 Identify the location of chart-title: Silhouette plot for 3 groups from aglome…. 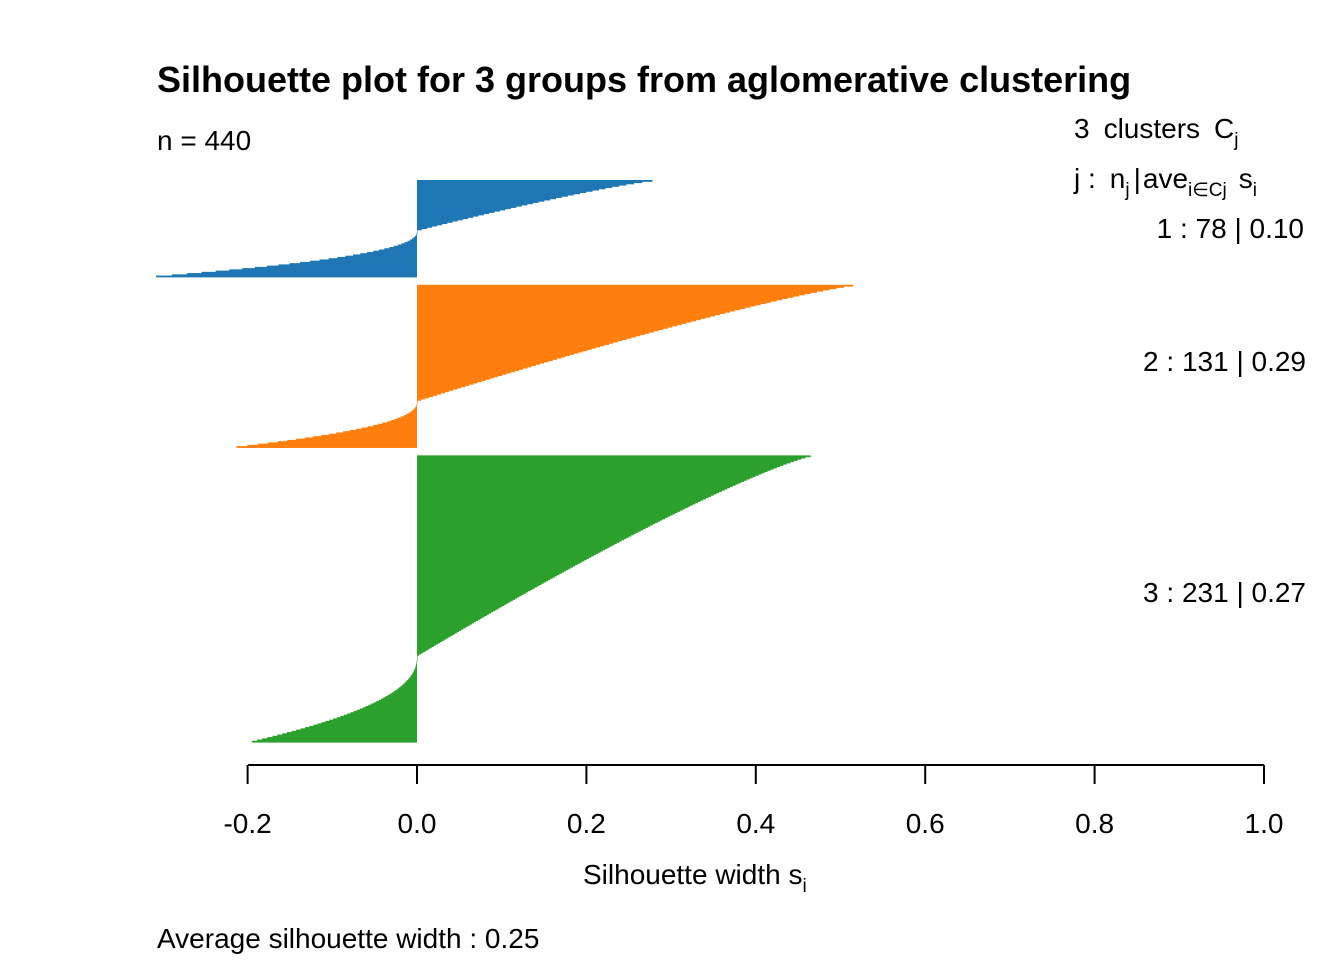
(644, 79).